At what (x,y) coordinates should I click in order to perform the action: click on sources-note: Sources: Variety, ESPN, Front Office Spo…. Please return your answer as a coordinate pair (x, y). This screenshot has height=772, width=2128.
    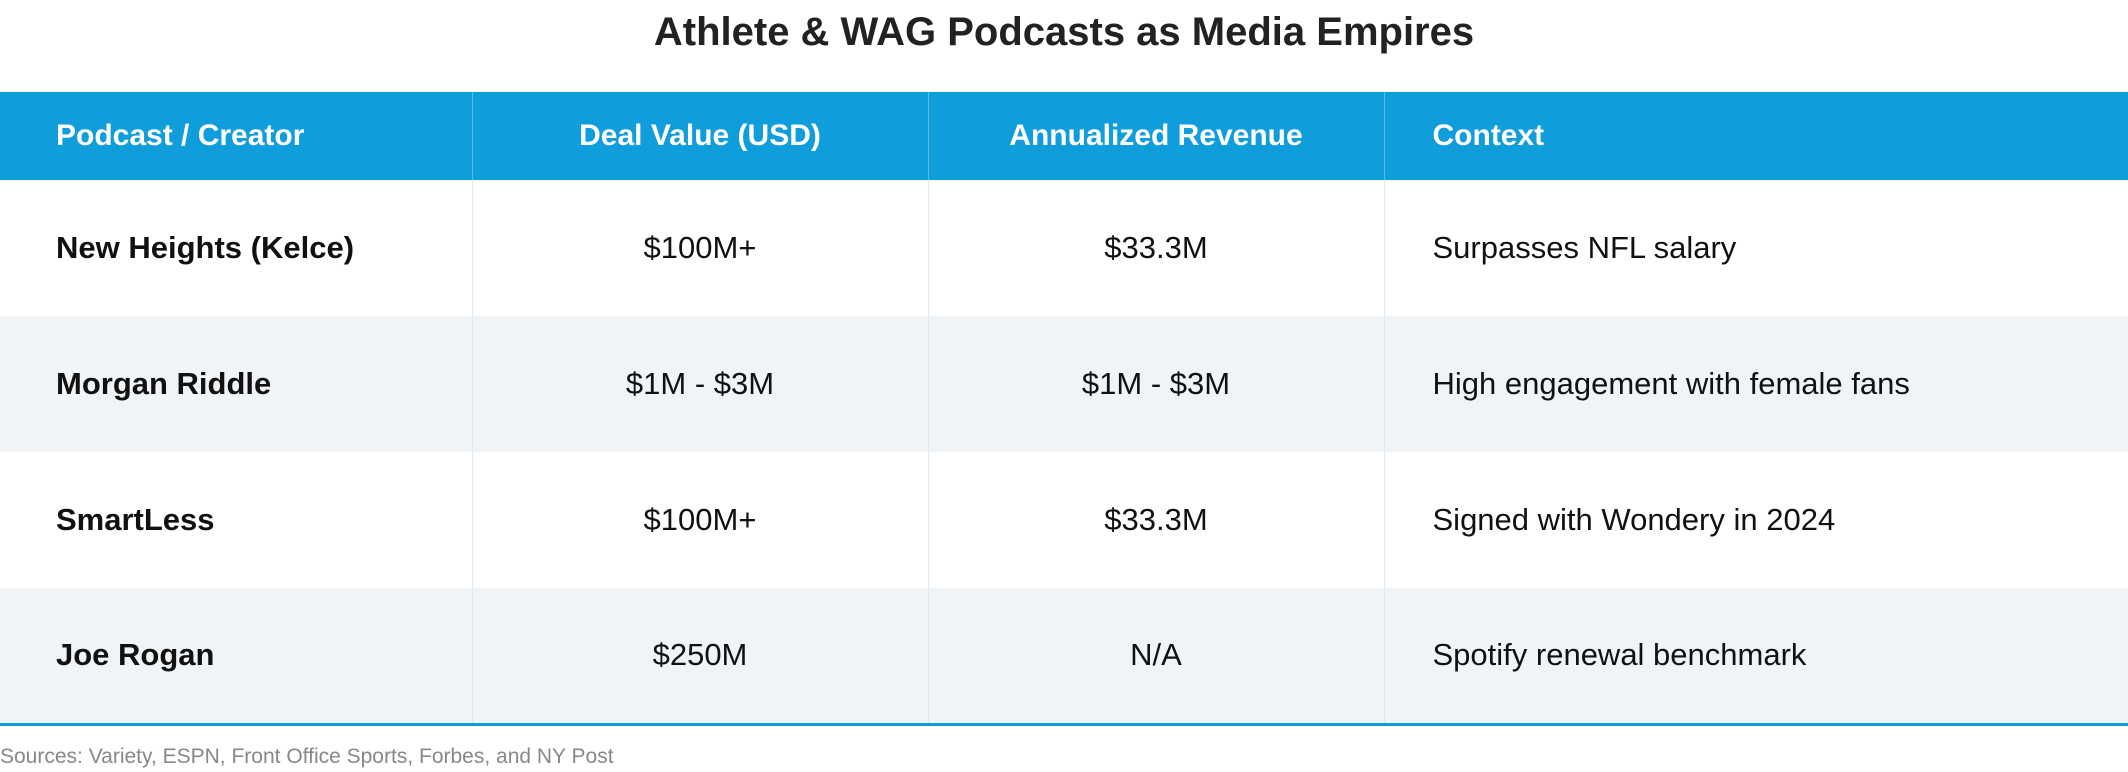
    Looking at the image, I should click on (307, 756).